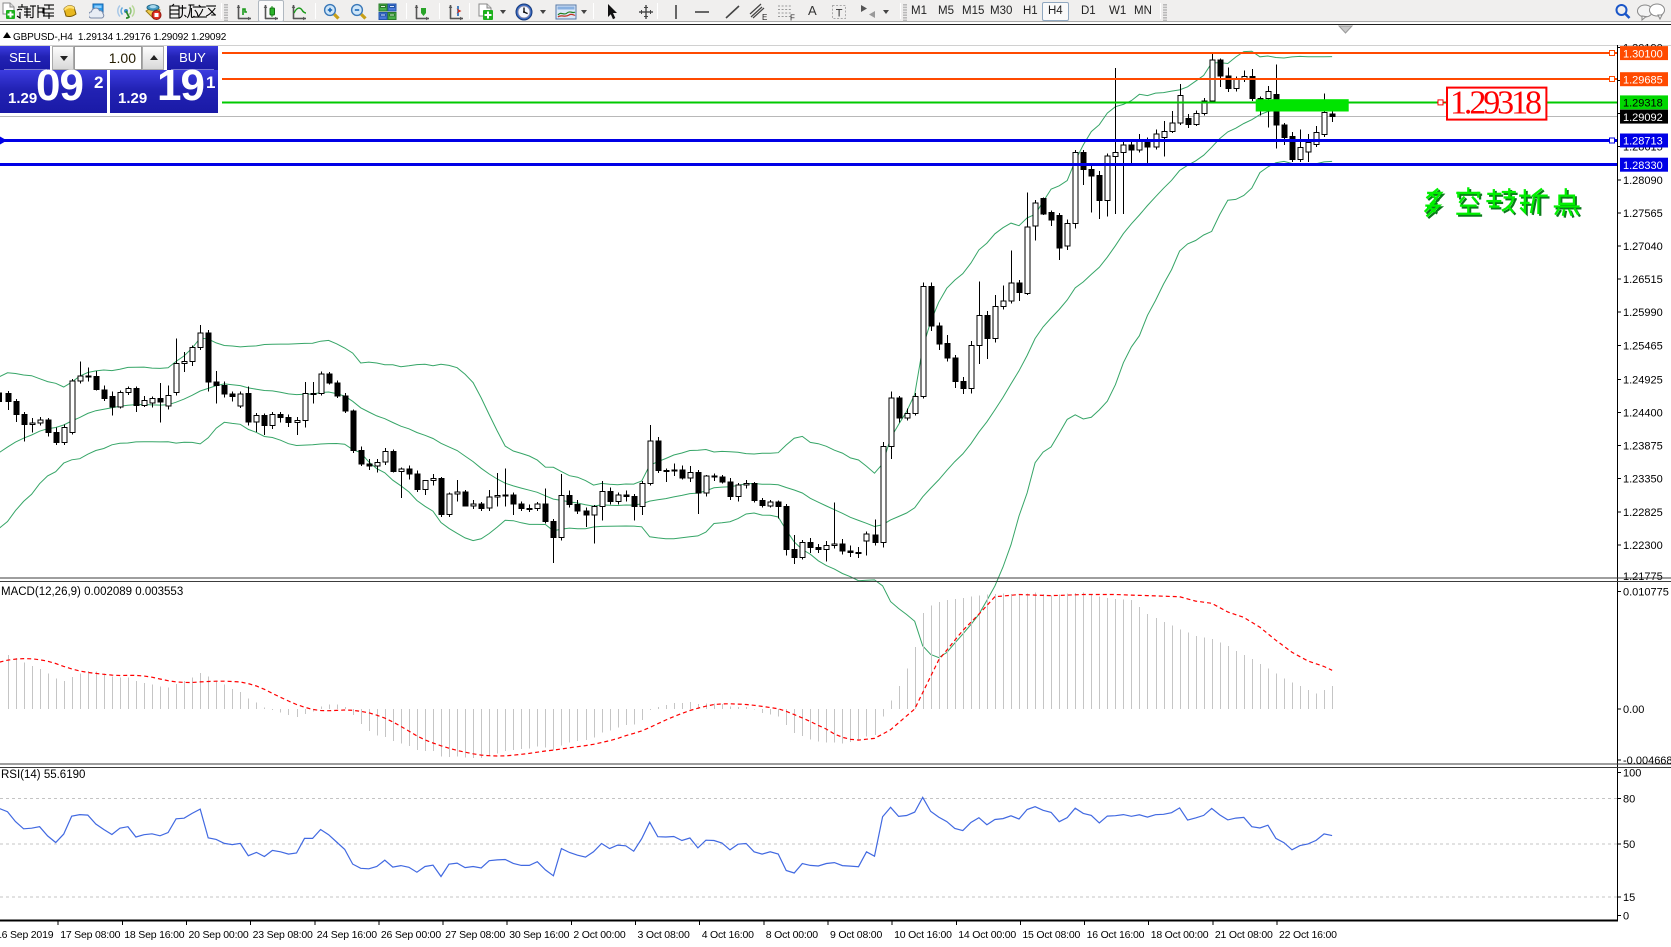  Describe the element at coordinates (1633, 710) in the screenshot. I see `svg-text: 0.00` at that location.